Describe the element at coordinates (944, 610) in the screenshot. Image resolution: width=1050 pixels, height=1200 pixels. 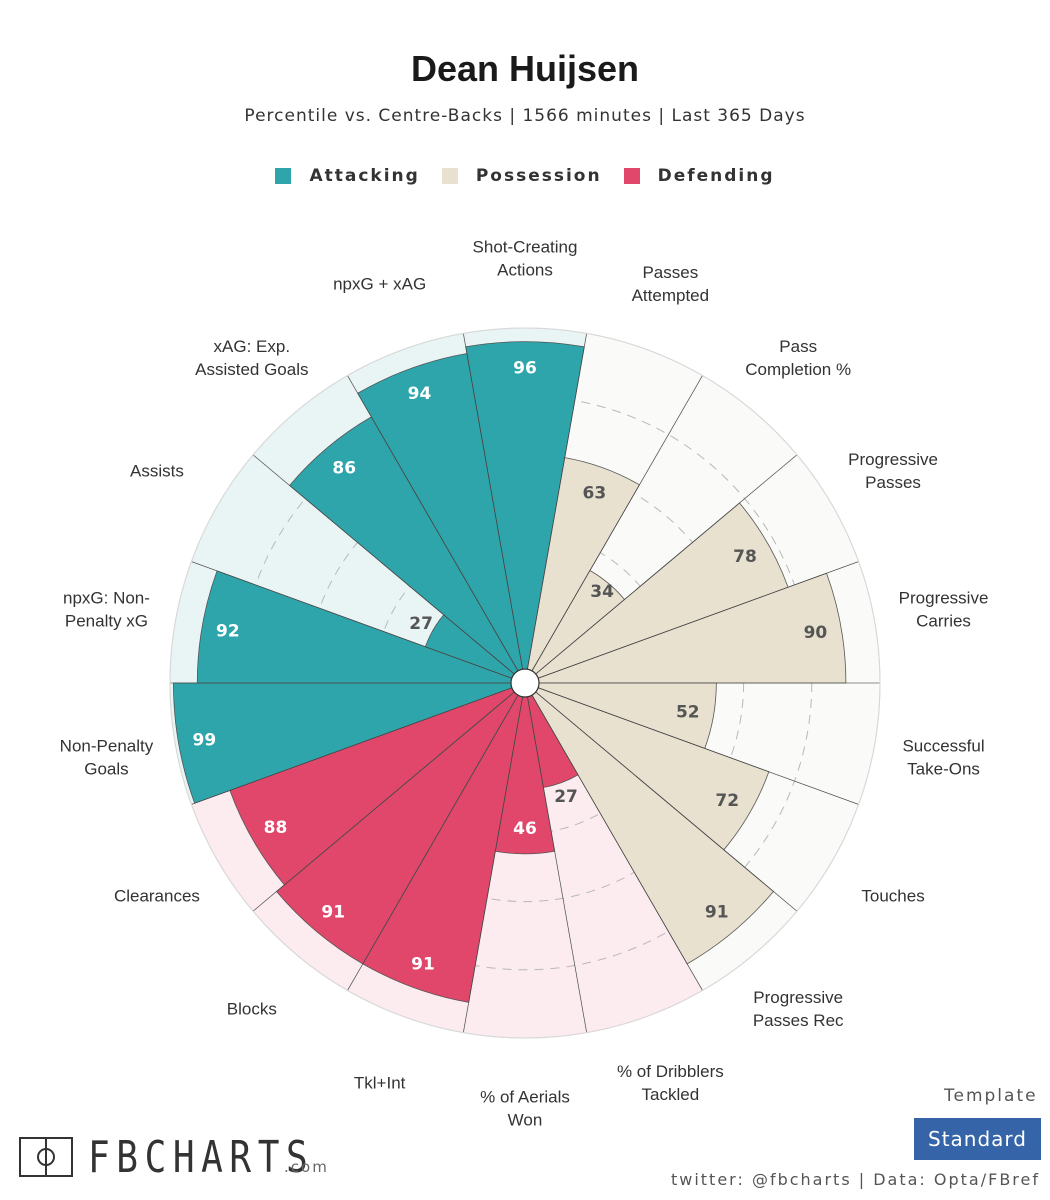
I see `category-label: Progressive Carries` at that location.